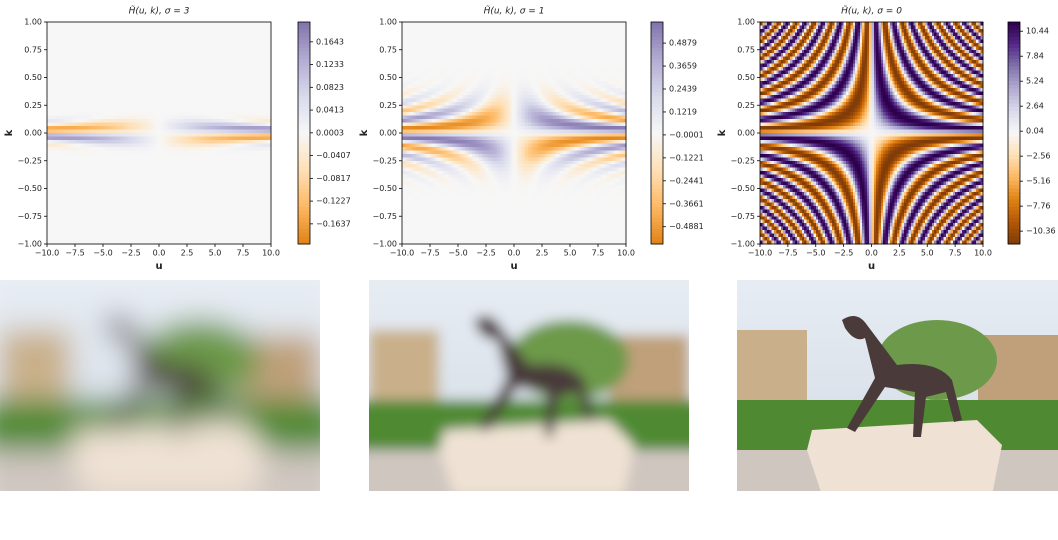 The image size is (1058, 540). What do you see at coordinates (160, 520) in the screenshot?
I see `caption: (a)` at bounding box center [160, 520].